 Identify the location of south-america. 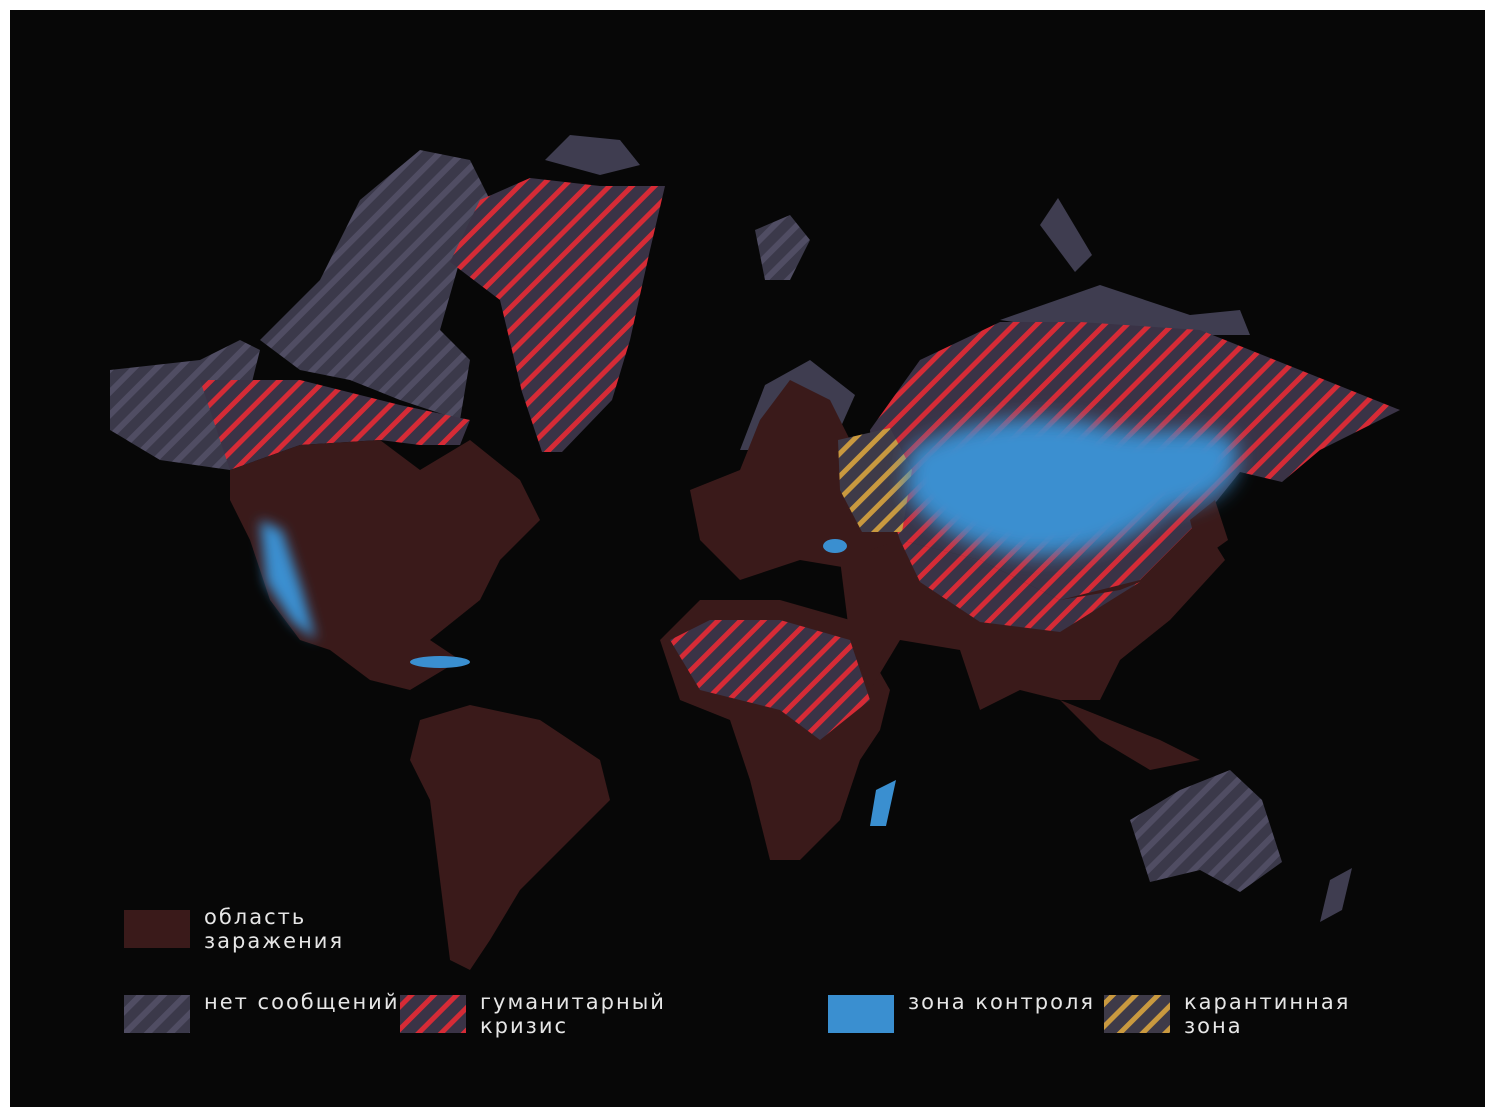
(510, 837).